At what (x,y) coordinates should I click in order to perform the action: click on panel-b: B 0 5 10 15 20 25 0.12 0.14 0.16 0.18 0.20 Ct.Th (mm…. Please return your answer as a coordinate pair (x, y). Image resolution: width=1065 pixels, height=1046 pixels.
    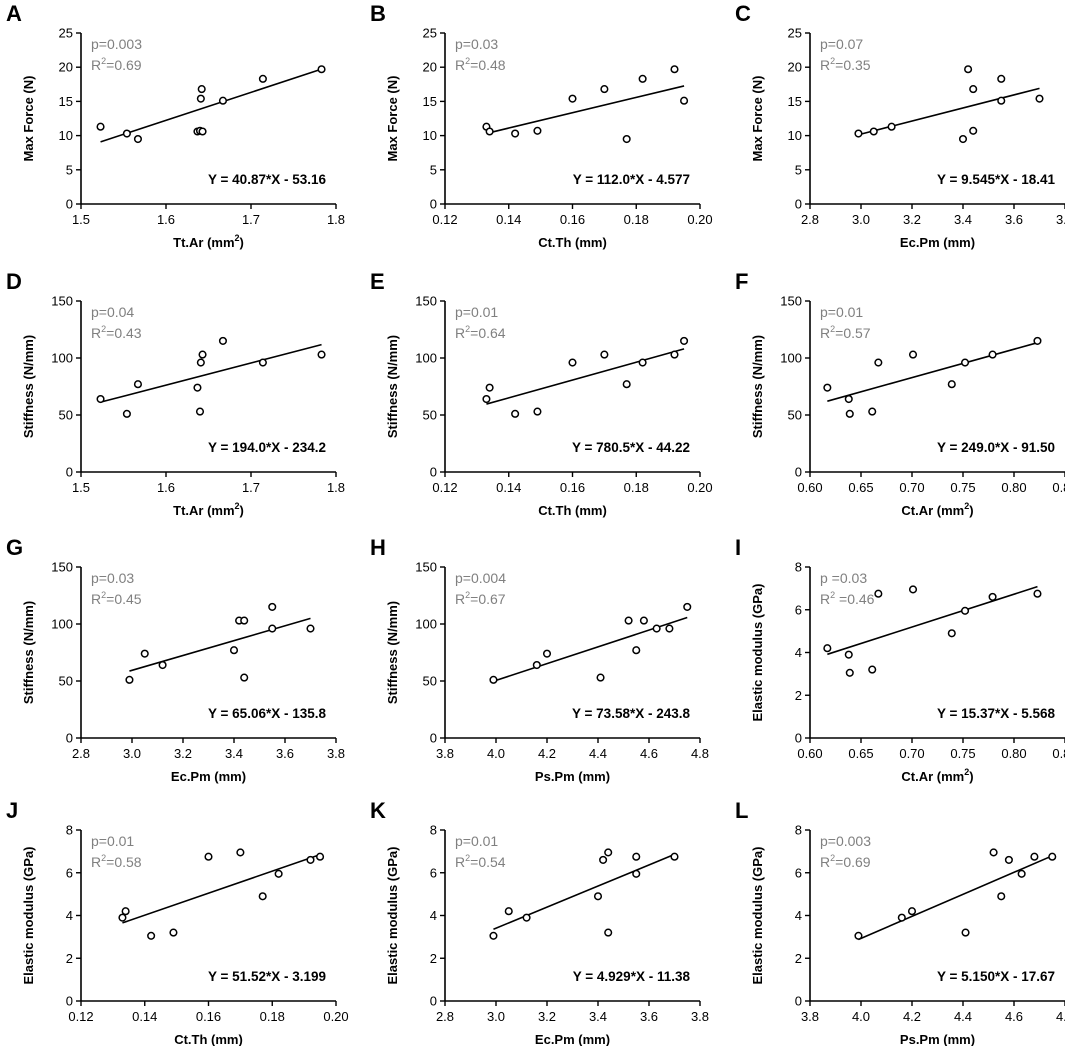
    Looking at the image, I should click on (541, 125).